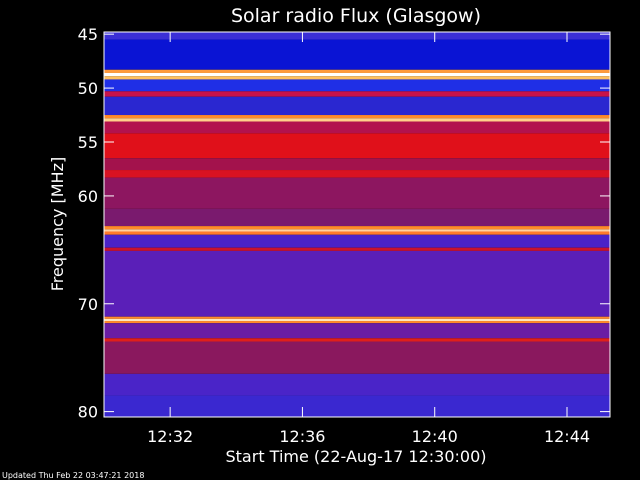 The image size is (640, 480). I want to click on chart-title: Solar radio Flux (Glasgow), so click(356, 16).